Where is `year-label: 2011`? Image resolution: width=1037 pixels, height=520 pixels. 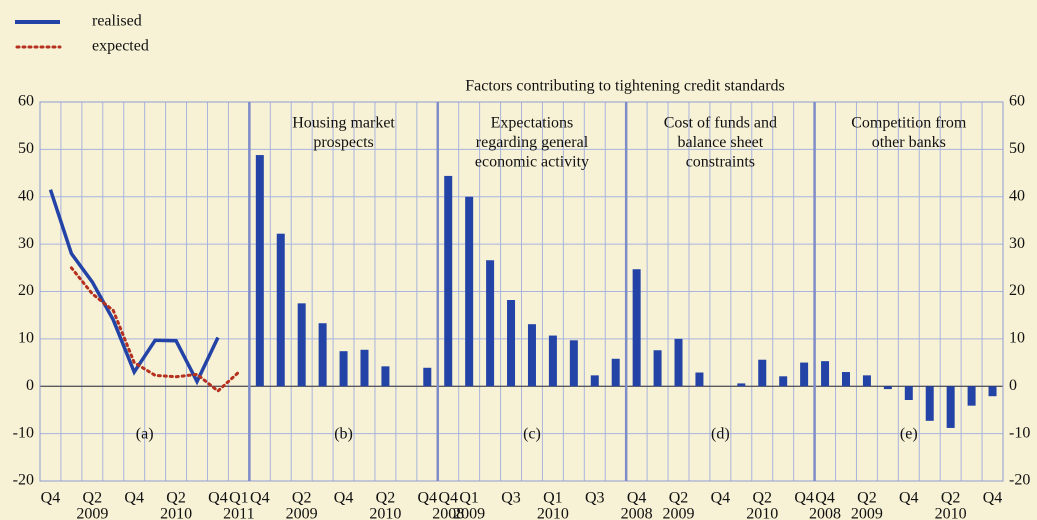
year-label: 2011 is located at coordinates (238, 513).